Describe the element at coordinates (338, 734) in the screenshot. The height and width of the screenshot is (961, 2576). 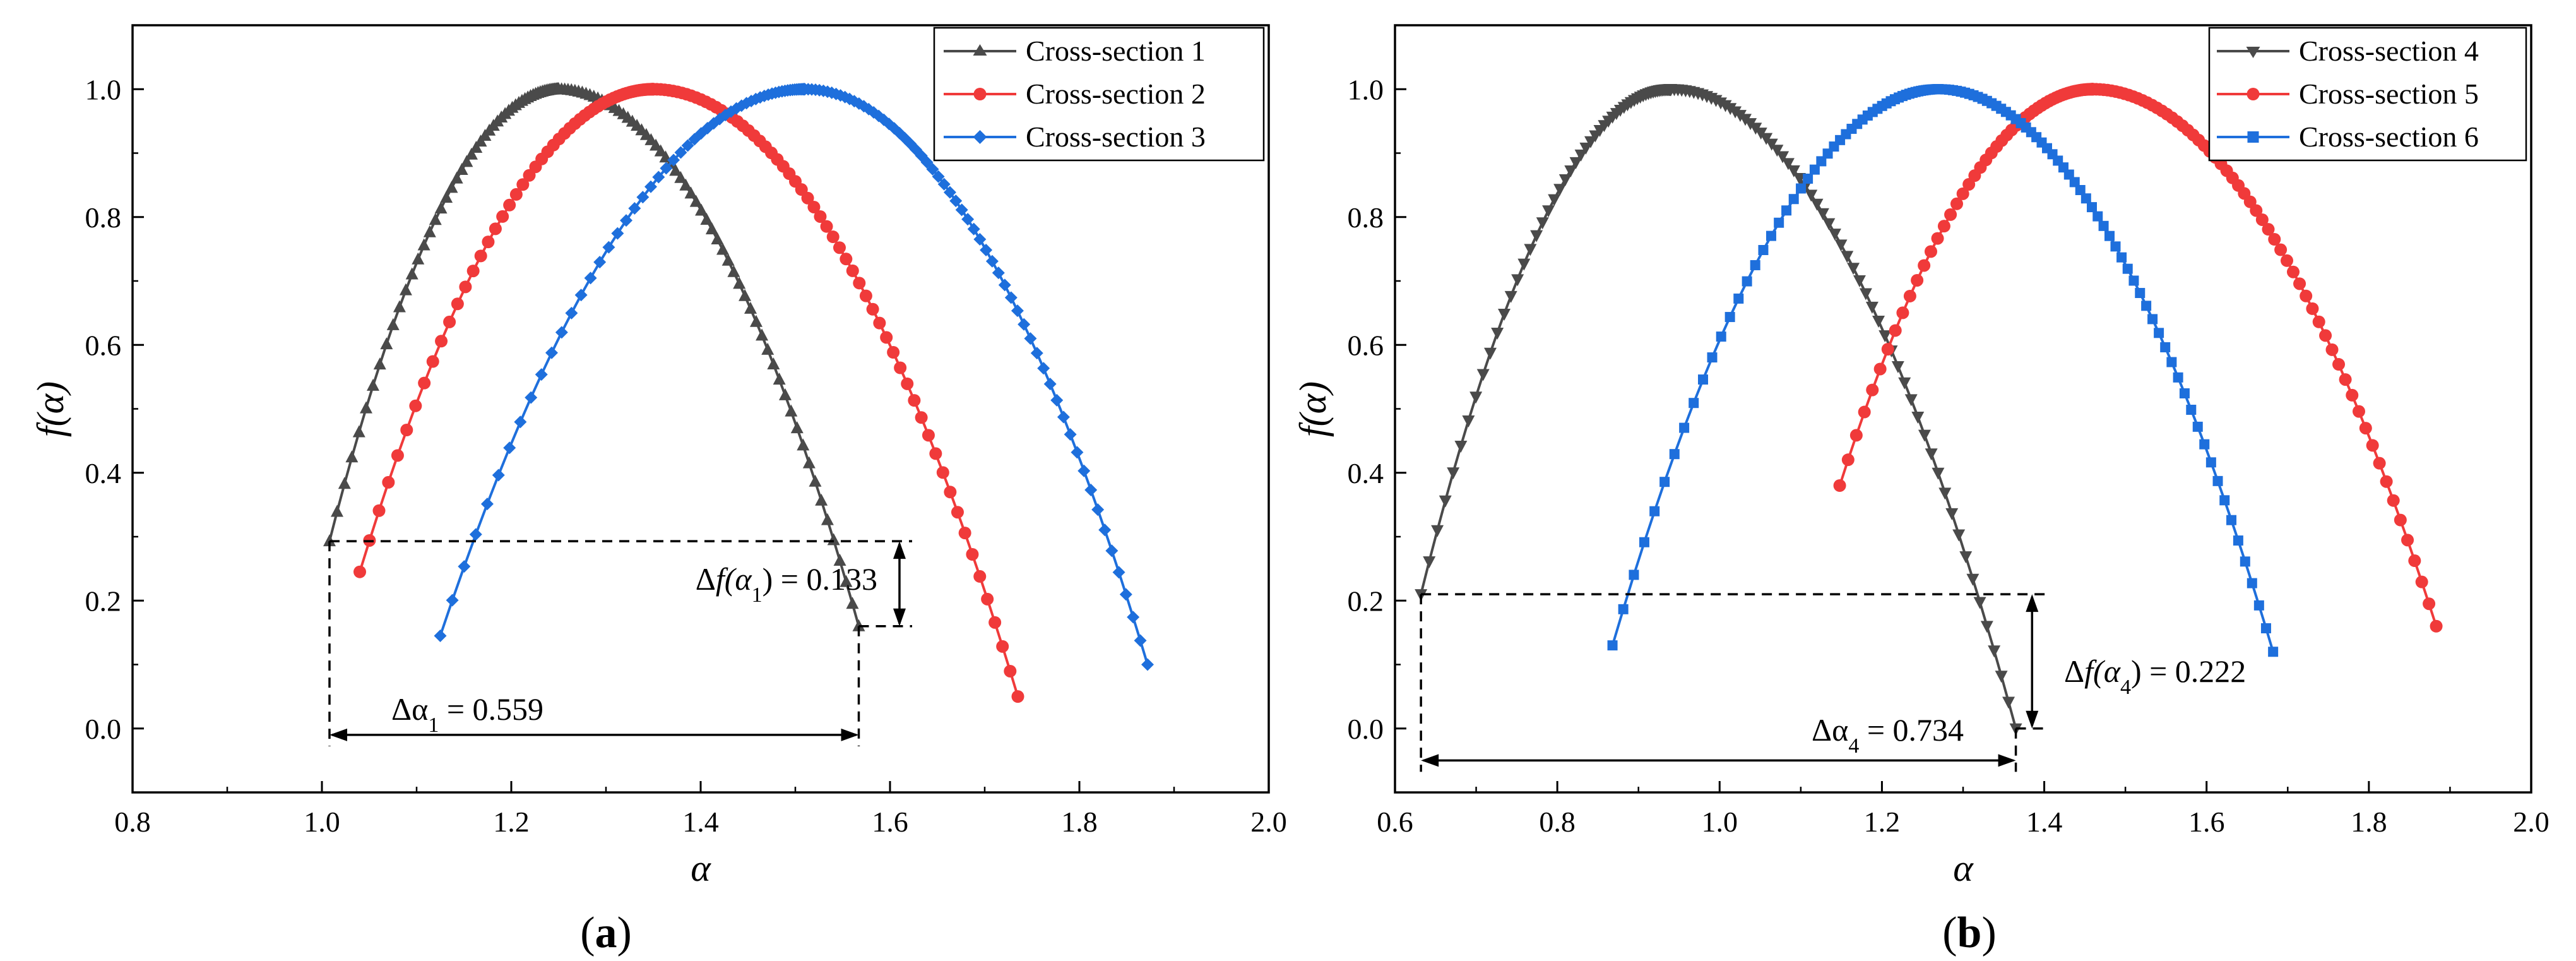
I see `arrow-head-left-icon` at that location.